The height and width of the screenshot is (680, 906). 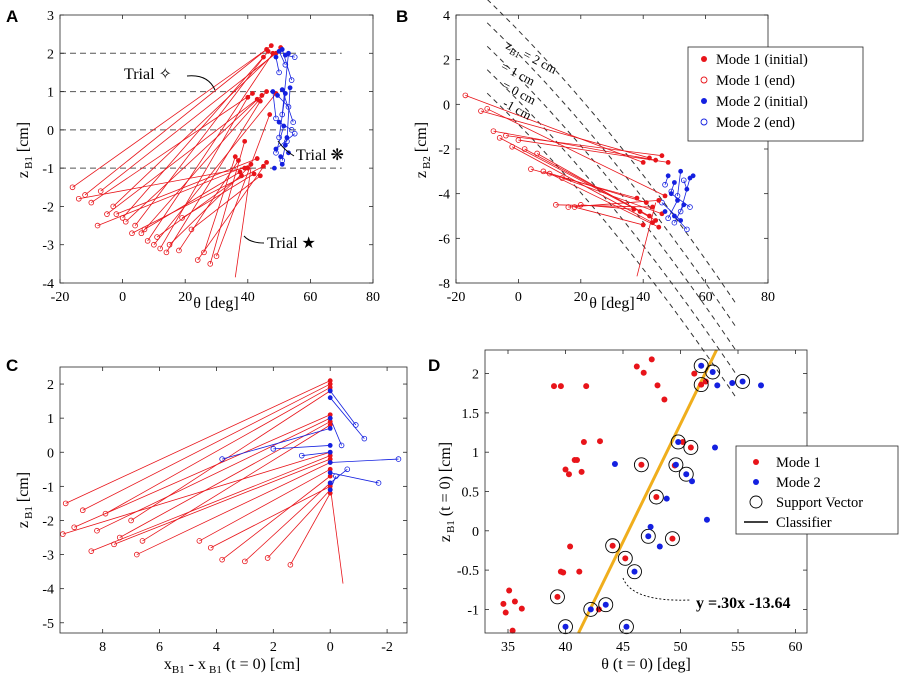 What do you see at coordinates (447, 492) in the screenshot?
I see `panel-d-ylabel: zB1(t = 0) [cm]` at bounding box center [447, 492].